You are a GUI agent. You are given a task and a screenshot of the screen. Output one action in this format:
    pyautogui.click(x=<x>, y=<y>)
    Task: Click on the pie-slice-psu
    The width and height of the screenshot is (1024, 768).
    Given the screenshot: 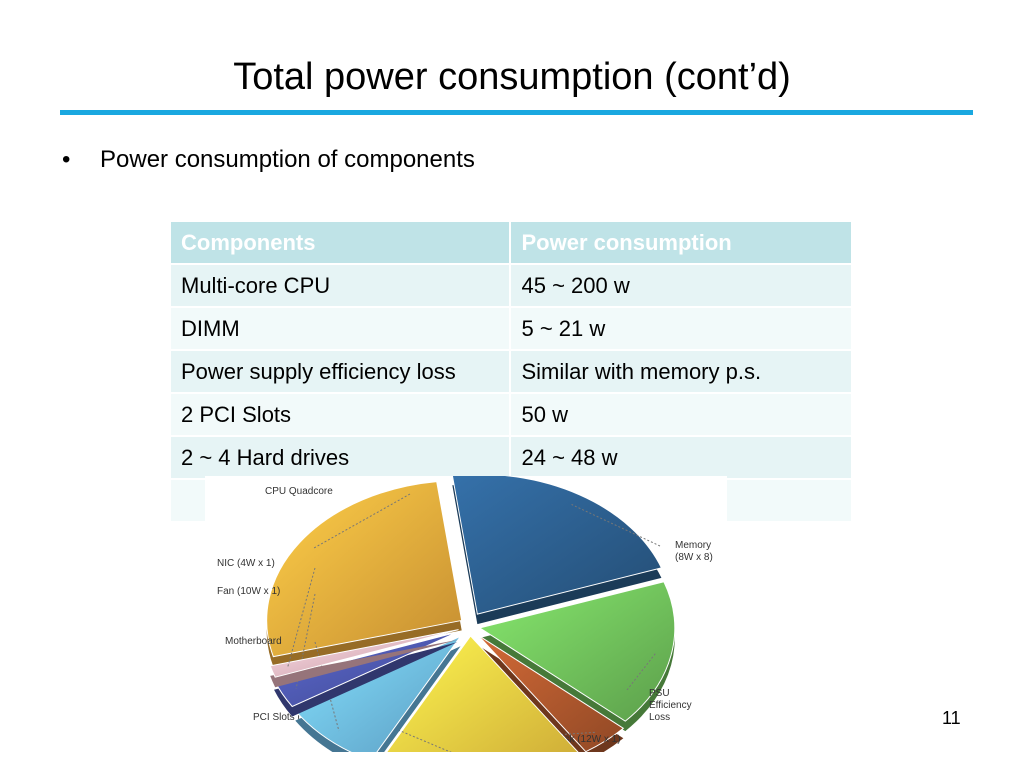 What is the action you would take?
    pyautogui.click(x=577, y=656)
    